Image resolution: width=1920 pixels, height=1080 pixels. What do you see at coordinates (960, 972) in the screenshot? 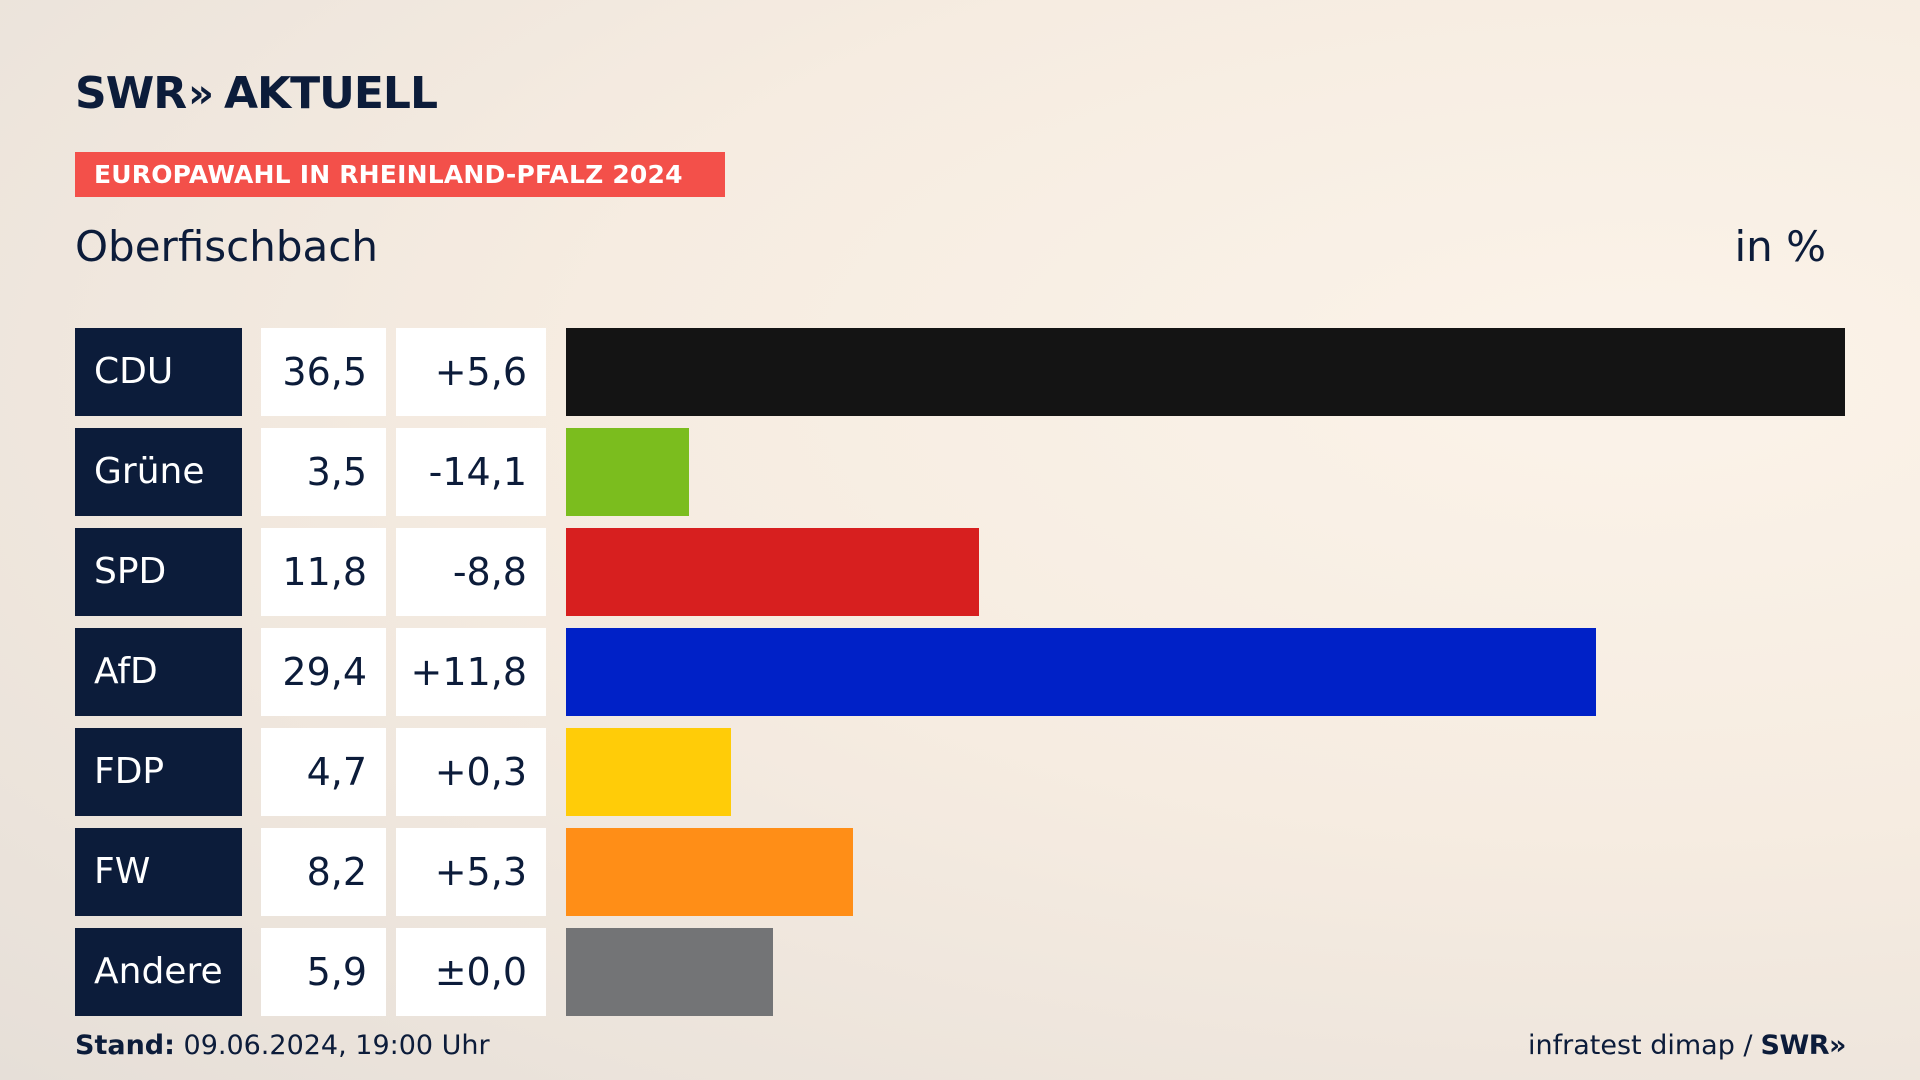
I see `result-row: Andere 5,9 ±0,0` at bounding box center [960, 972].